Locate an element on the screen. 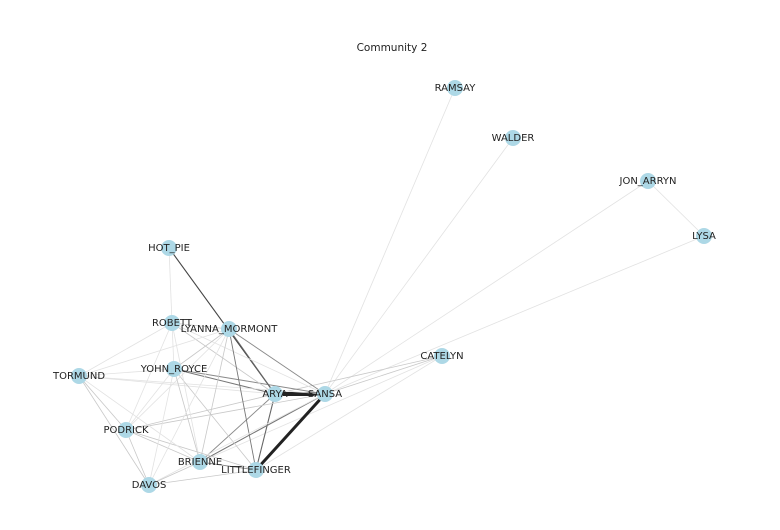  node-label: YOHN_ROYCE is located at coordinates (174, 369).